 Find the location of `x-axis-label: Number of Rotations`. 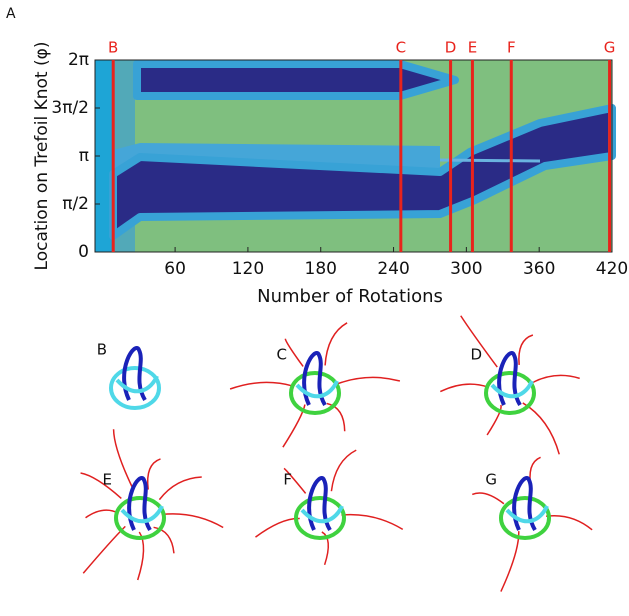

x-axis-label: Number of Rotations is located at coordinates (350, 296).